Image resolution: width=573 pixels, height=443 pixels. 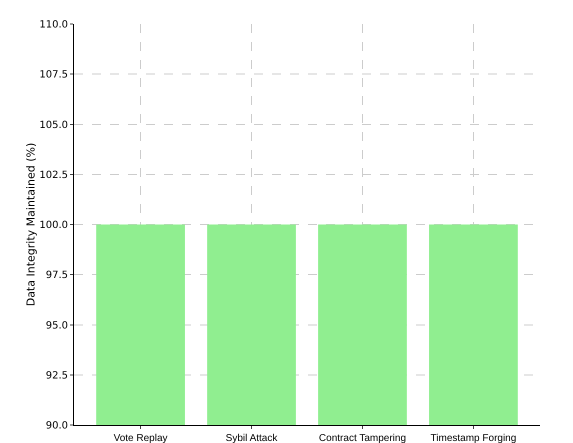 I want to click on y-tick-label: 105.0, so click(x=53, y=125).